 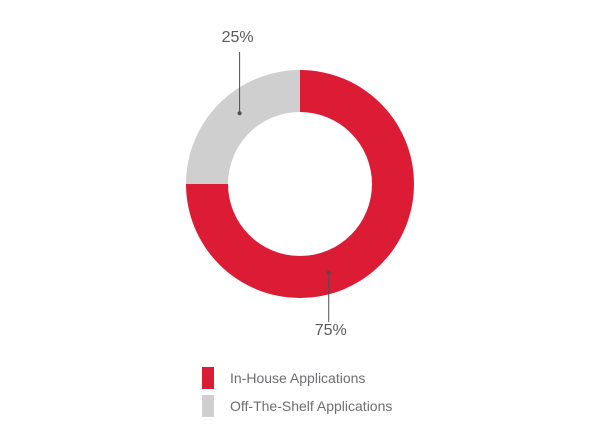 What do you see at coordinates (331, 330) in the screenshot?
I see `data-label-in-house-applications: 75%` at bounding box center [331, 330].